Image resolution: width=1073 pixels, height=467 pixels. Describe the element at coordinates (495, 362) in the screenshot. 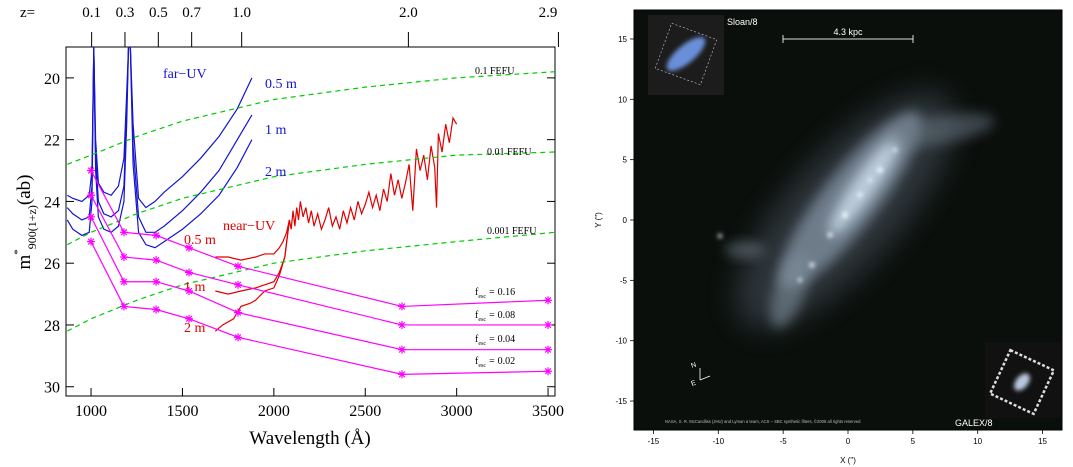

I see `series-label: fesc = 0.02` at that location.